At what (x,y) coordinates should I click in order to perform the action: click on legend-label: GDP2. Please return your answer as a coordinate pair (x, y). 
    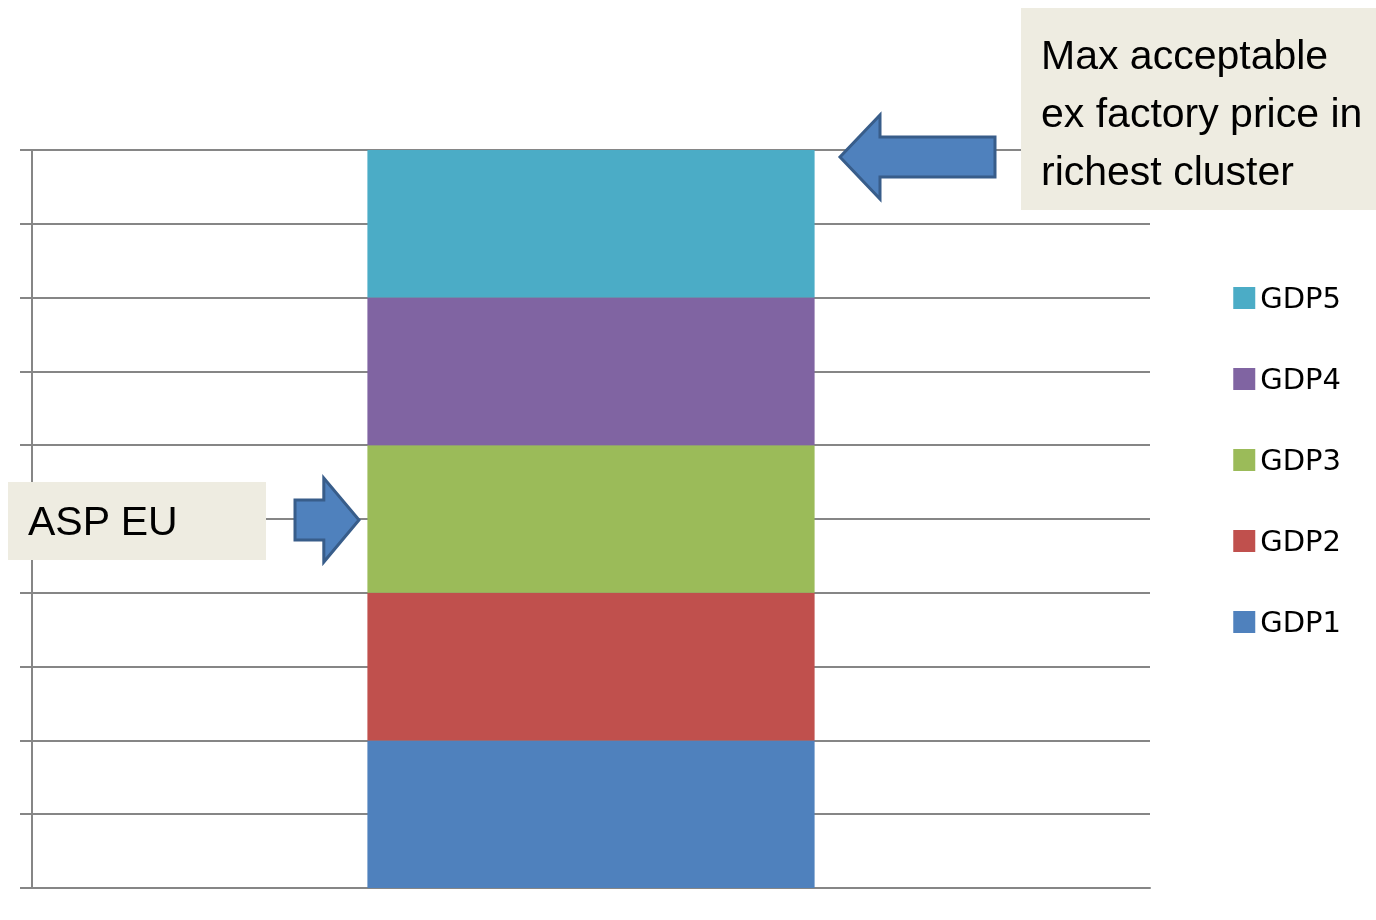
    Looking at the image, I should click on (1301, 541).